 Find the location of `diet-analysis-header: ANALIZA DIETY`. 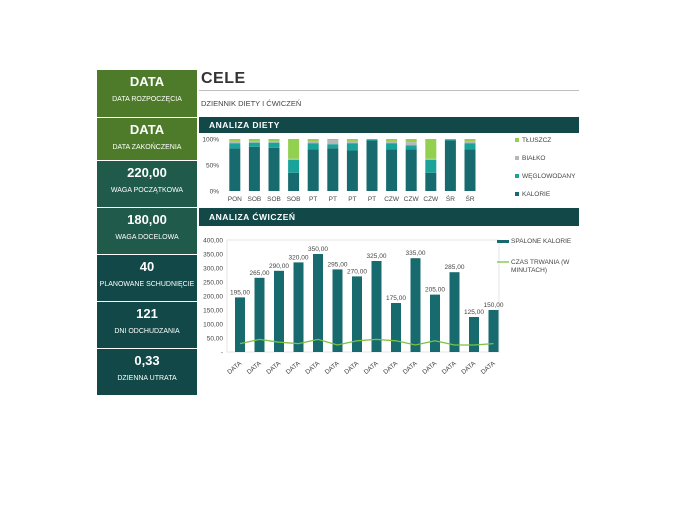

diet-analysis-header: ANALIZA DIETY is located at coordinates (389, 125).